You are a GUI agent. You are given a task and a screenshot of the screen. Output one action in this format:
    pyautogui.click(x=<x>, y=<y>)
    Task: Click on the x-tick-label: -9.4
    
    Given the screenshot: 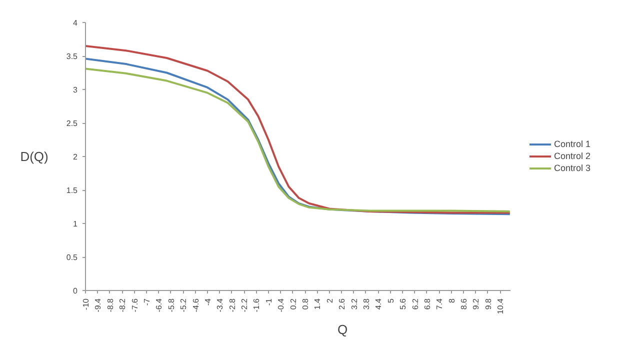 What is the action you would take?
    pyautogui.click(x=98, y=305)
    